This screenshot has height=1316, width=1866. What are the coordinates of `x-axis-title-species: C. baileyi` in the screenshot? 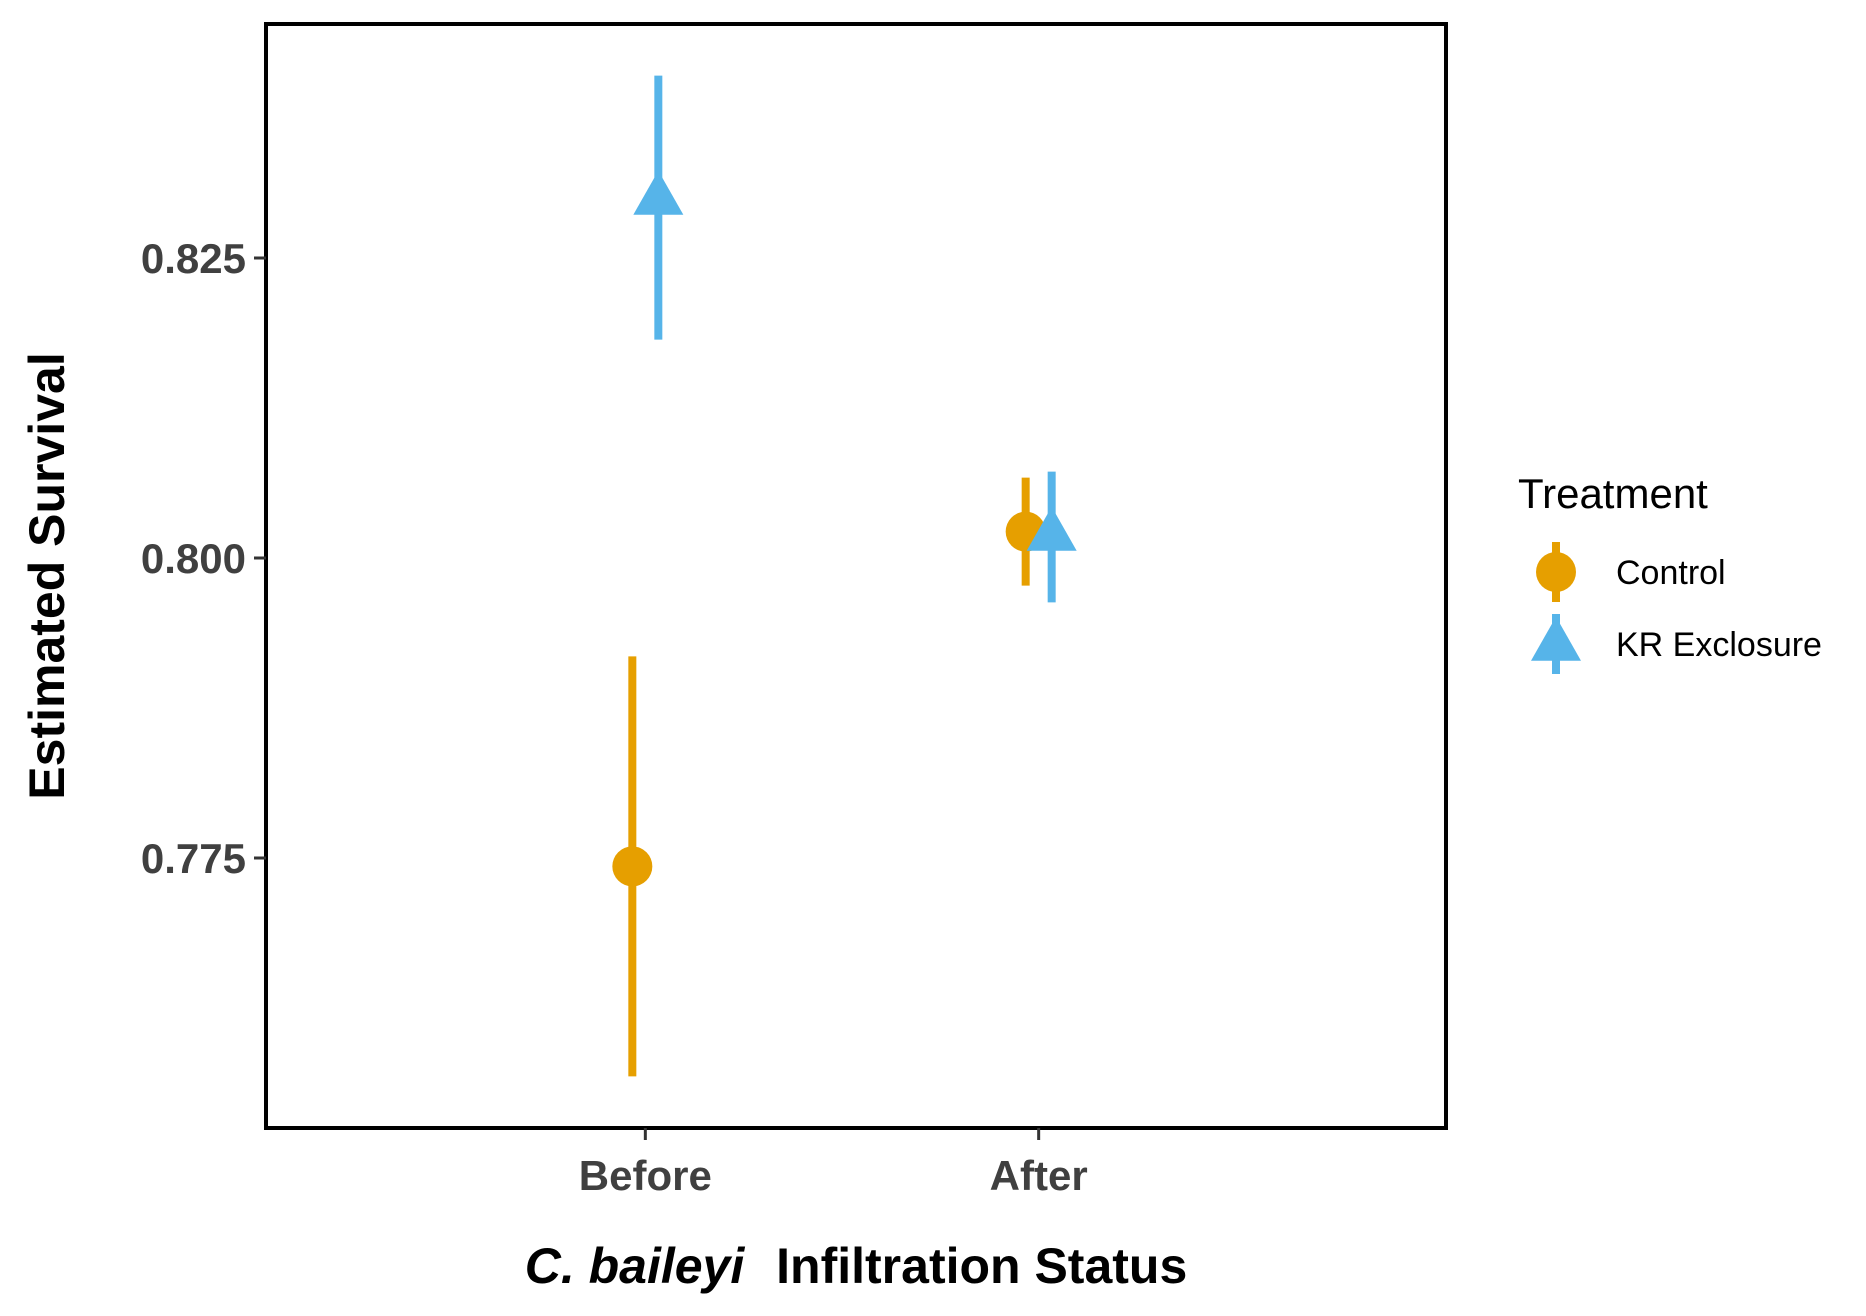 It's located at (635, 1266).